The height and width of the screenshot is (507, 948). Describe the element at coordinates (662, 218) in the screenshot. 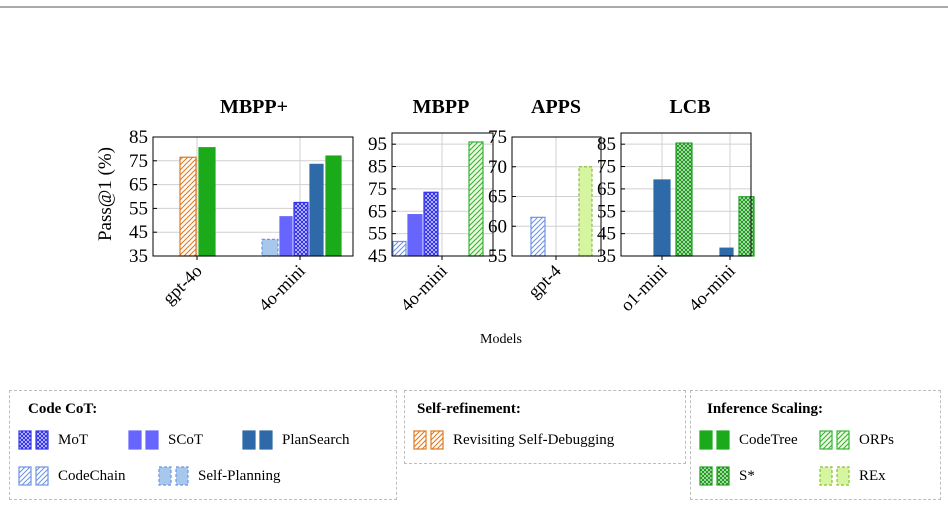

I see `bar-plansearch-o1-mini` at that location.